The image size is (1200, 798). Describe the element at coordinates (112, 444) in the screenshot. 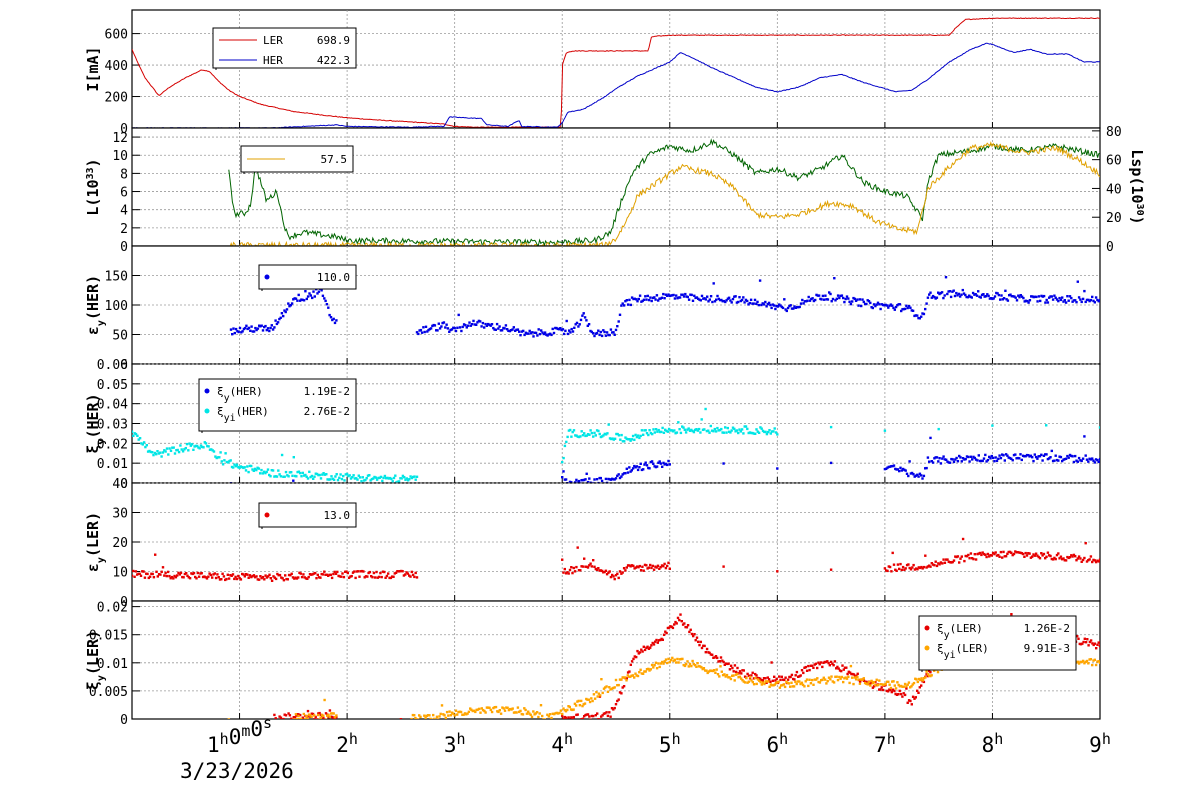

I see `y-tick-label: 0.02` at that location.